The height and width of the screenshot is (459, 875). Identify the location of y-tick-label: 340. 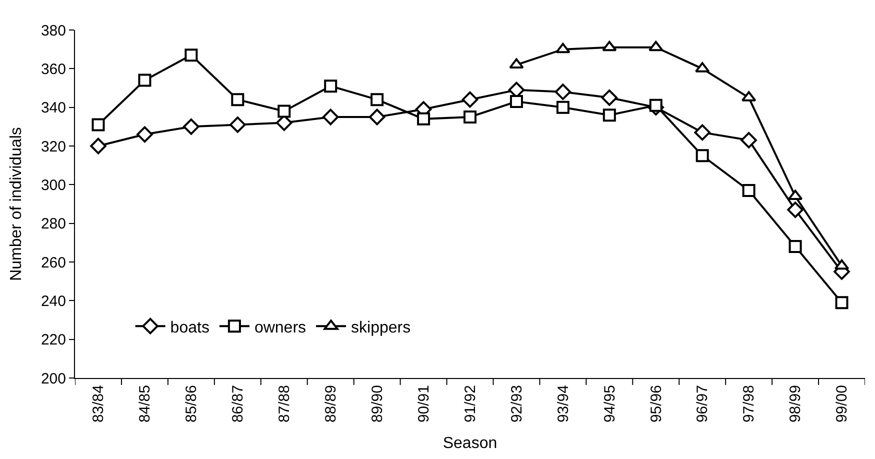
(53, 108).